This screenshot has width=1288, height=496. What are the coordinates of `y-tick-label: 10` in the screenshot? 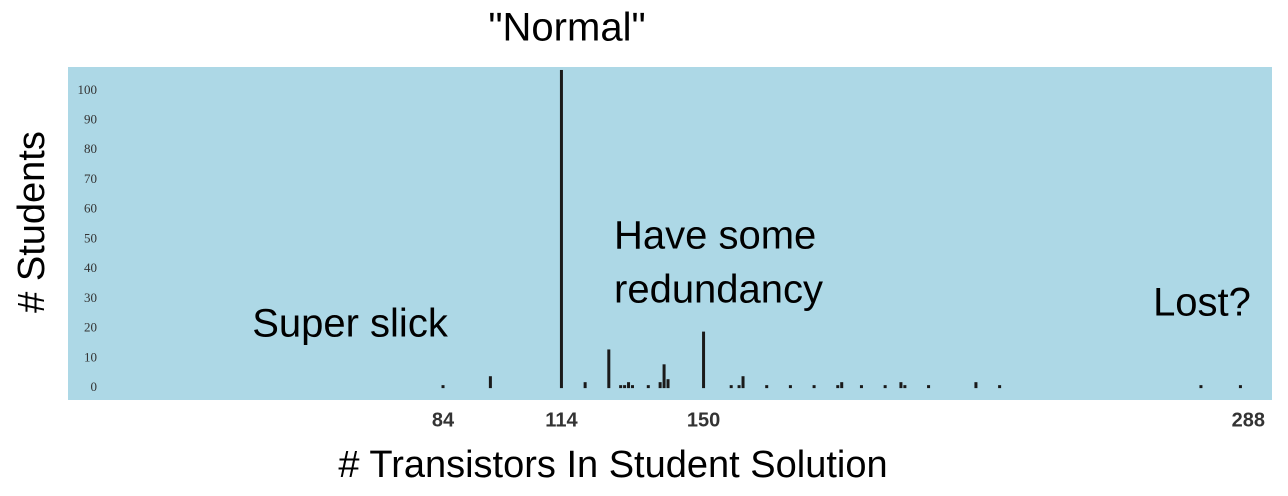 It's located at (90, 356).